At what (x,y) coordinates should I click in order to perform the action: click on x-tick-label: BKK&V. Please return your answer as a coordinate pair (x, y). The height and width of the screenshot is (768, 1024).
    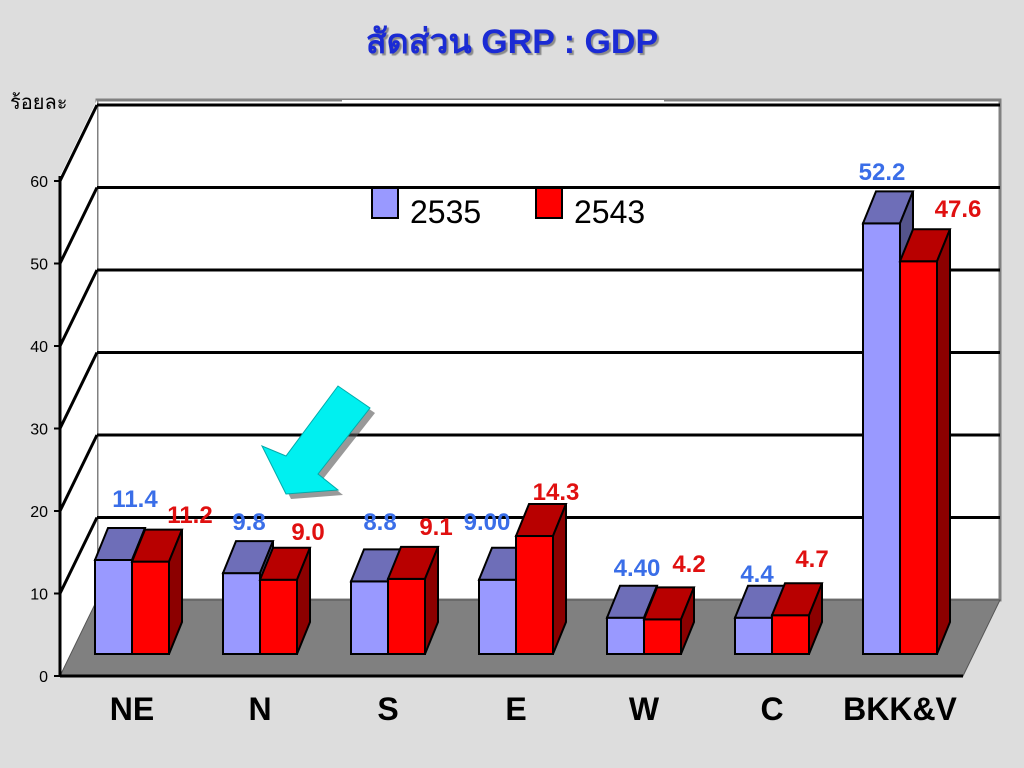
    Looking at the image, I should click on (900, 709).